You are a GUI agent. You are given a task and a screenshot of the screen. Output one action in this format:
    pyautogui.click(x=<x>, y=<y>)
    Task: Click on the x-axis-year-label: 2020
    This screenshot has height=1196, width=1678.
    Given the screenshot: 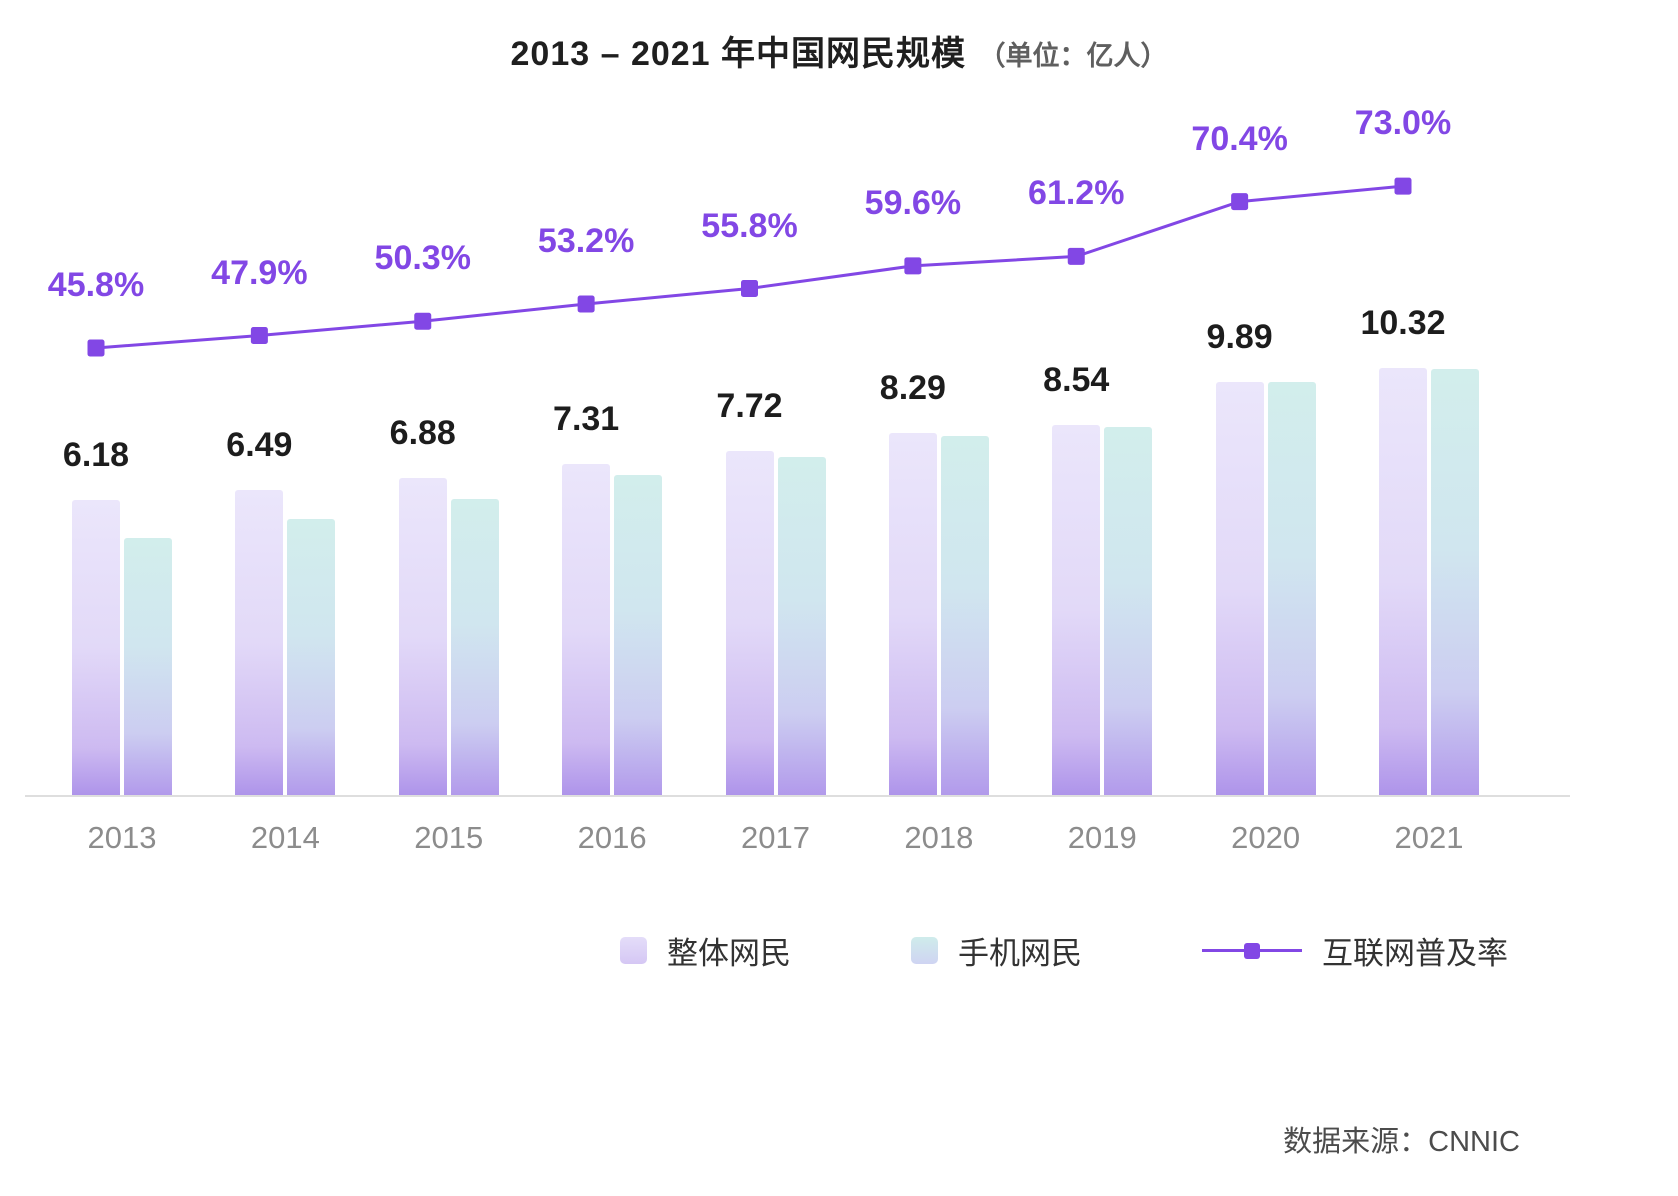 What is the action you would take?
    pyautogui.click(x=1266, y=837)
    